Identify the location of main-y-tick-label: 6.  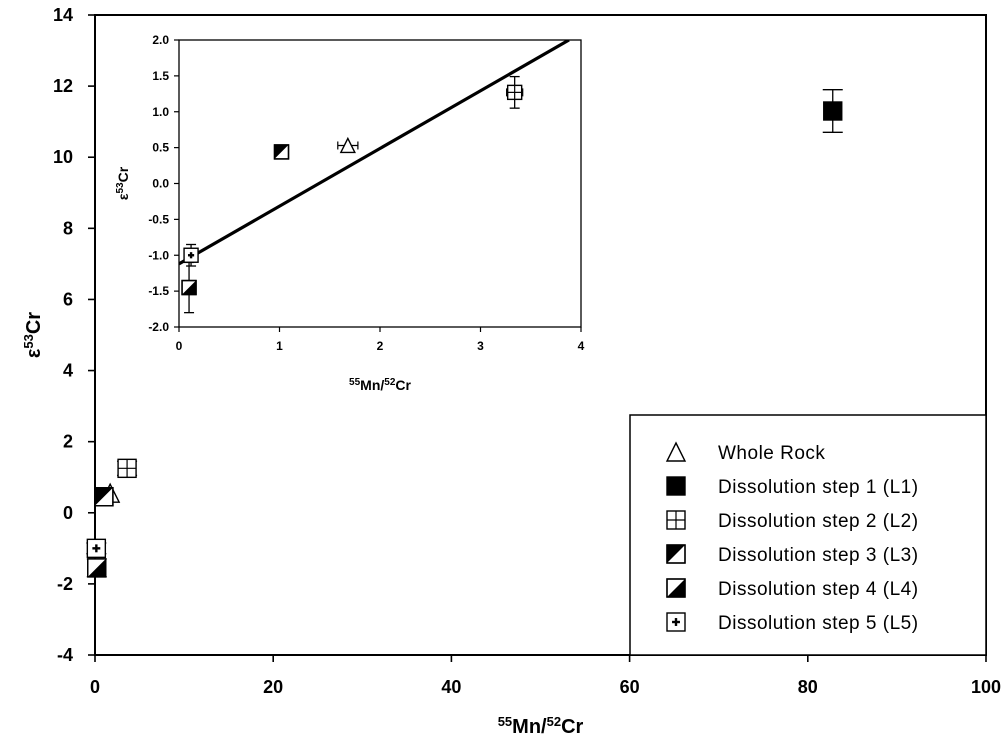
(68, 299).